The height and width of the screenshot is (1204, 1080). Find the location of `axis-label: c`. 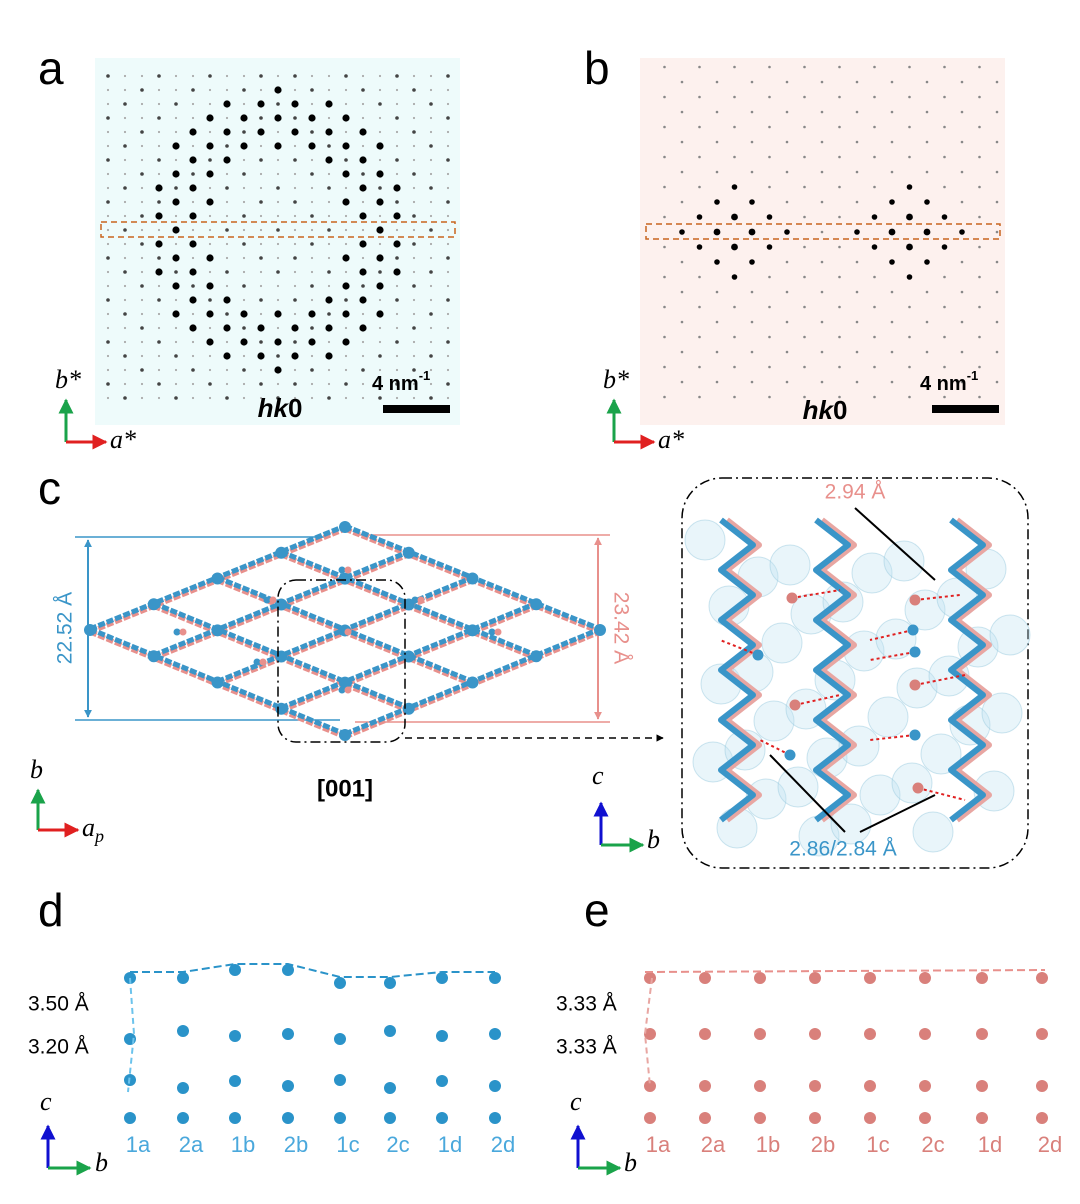

axis-label: c is located at coordinates (576, 1101).